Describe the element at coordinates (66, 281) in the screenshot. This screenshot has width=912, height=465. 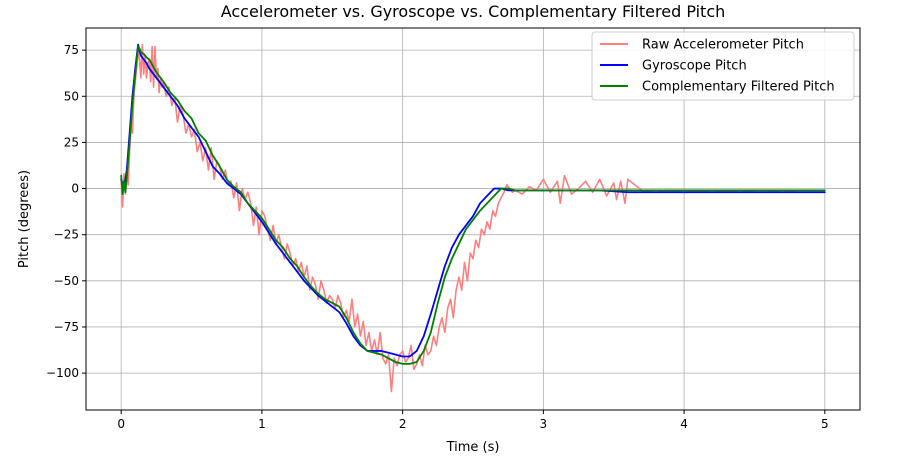
I see `y-tick-label: −50` at that location.